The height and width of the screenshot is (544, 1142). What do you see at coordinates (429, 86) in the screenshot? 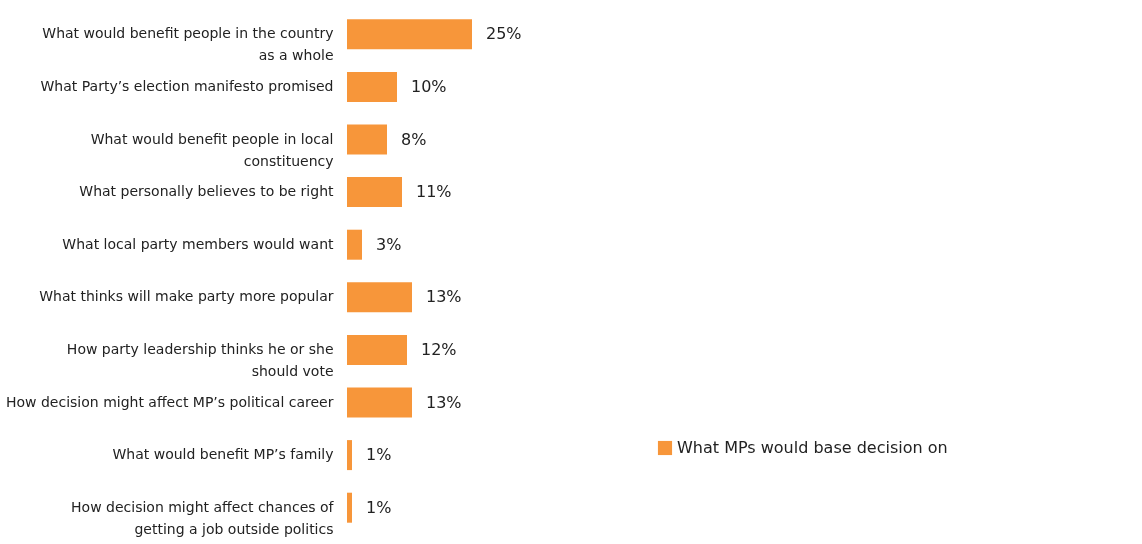
I see `data-label: 10%` at bounding box center [429, 86].